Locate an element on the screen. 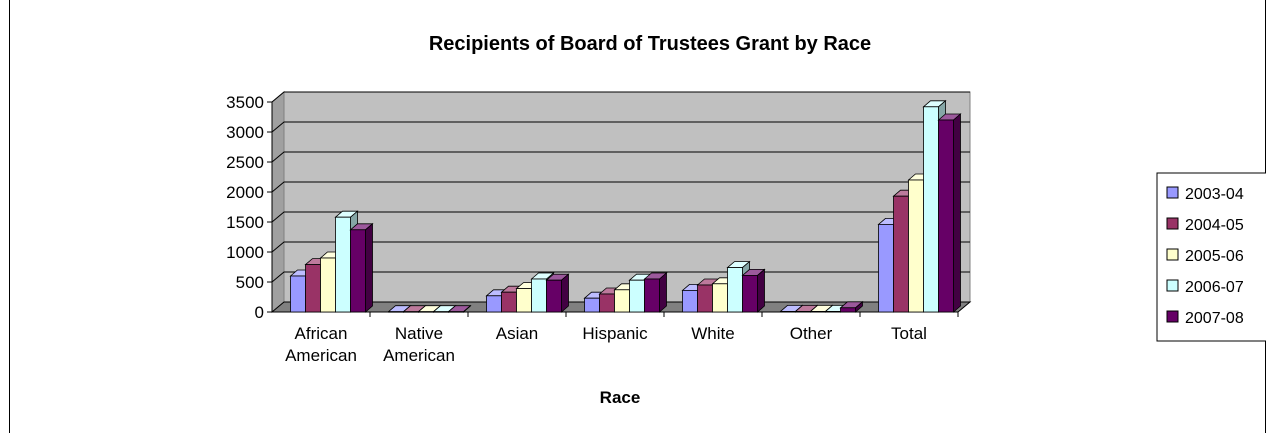 This screenshot has height=433, width=1266. y-tick-label: 2500 is located at coordinates (245, 162).